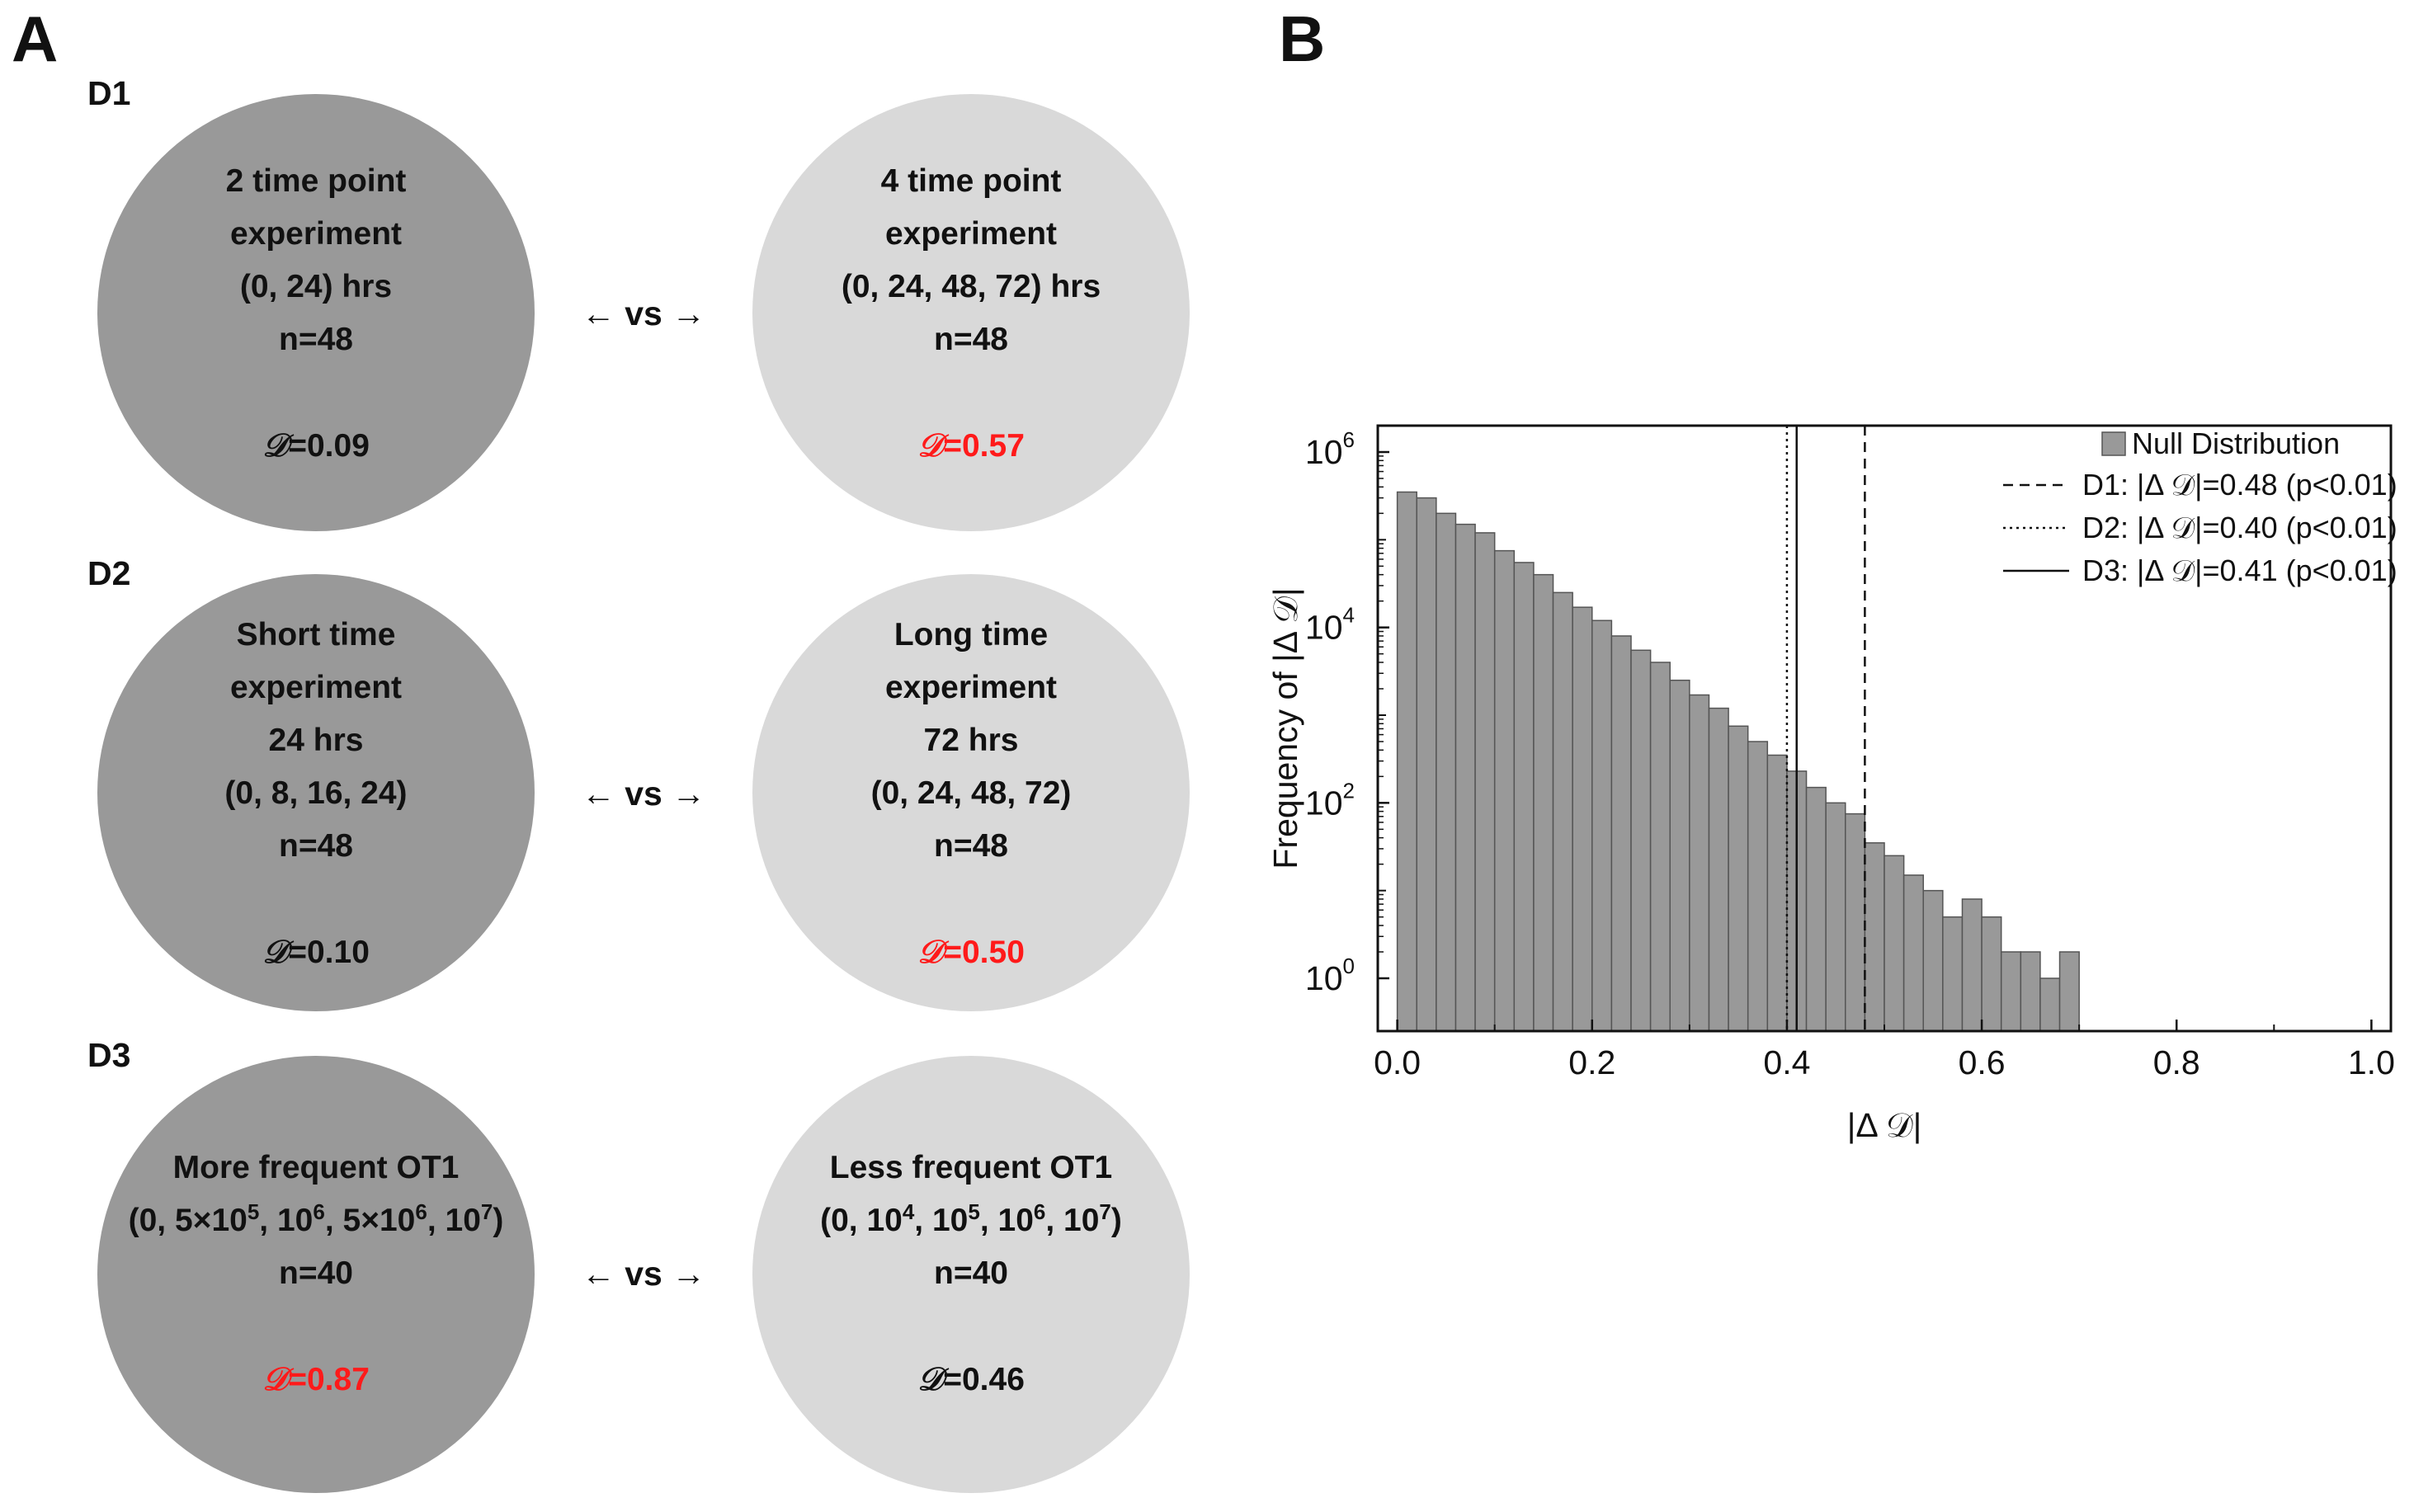 The image size is (2414, 1512). What do you see at coordinates (971, 339) in the screenshot?
I see `d1-right-line-4: n=48` at bounding box center [971, 339].